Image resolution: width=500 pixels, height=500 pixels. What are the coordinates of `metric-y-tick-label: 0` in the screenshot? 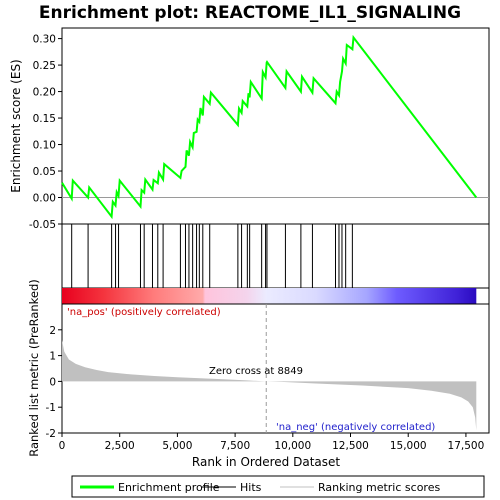 It's located at (52, 382).